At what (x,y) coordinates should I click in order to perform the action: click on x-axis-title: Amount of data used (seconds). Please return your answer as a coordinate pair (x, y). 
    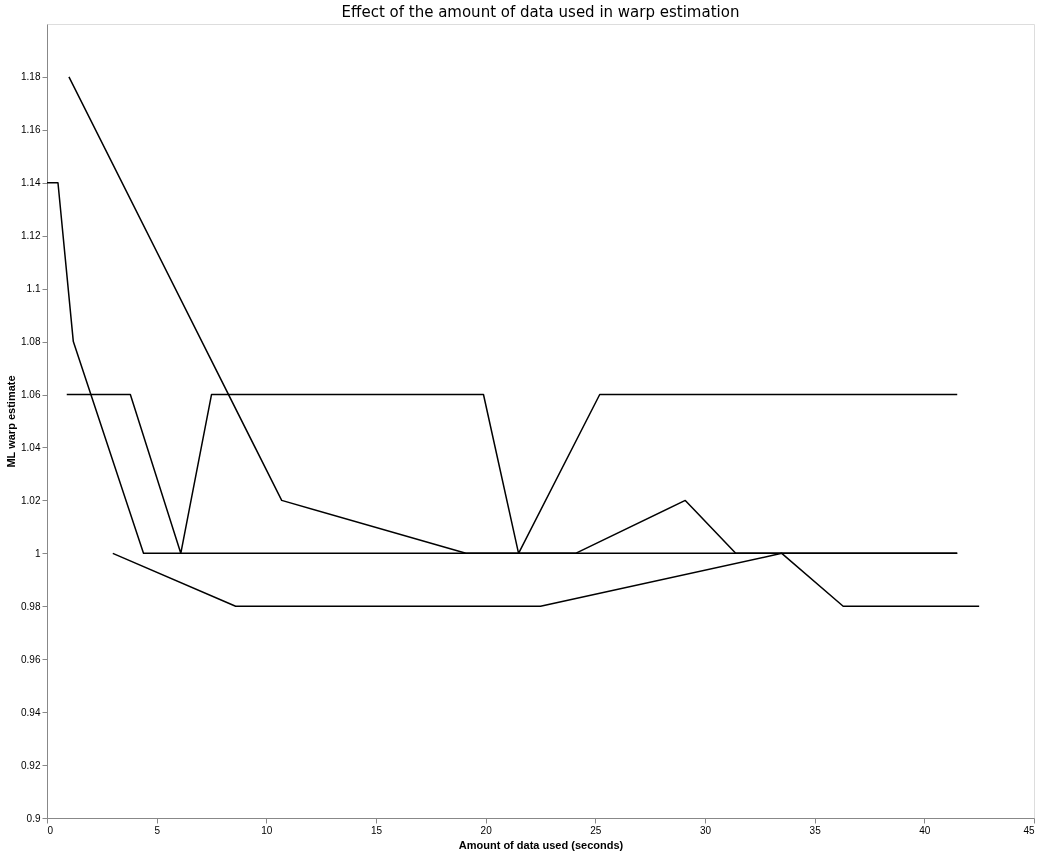
    Looking at the image, I should click on (541, 844).